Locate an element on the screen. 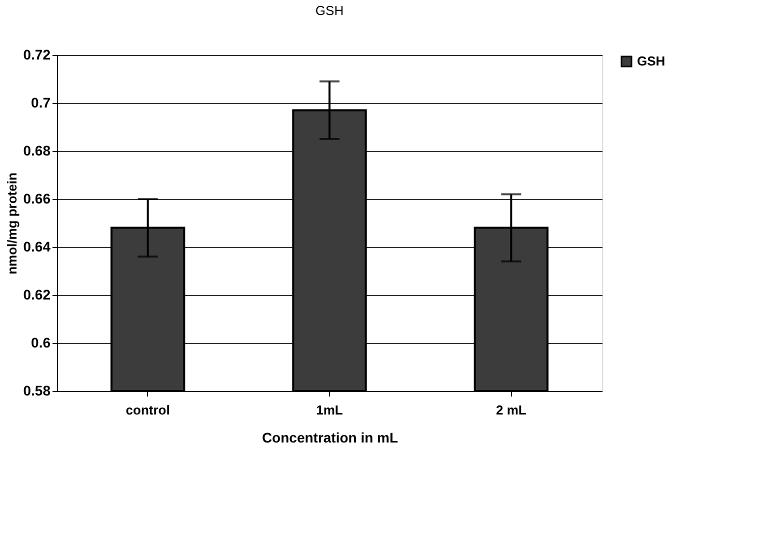 Image resolution: width=771 pixels, height=546 pixels. chart-title: GSH is located at coordinates (329, 10).